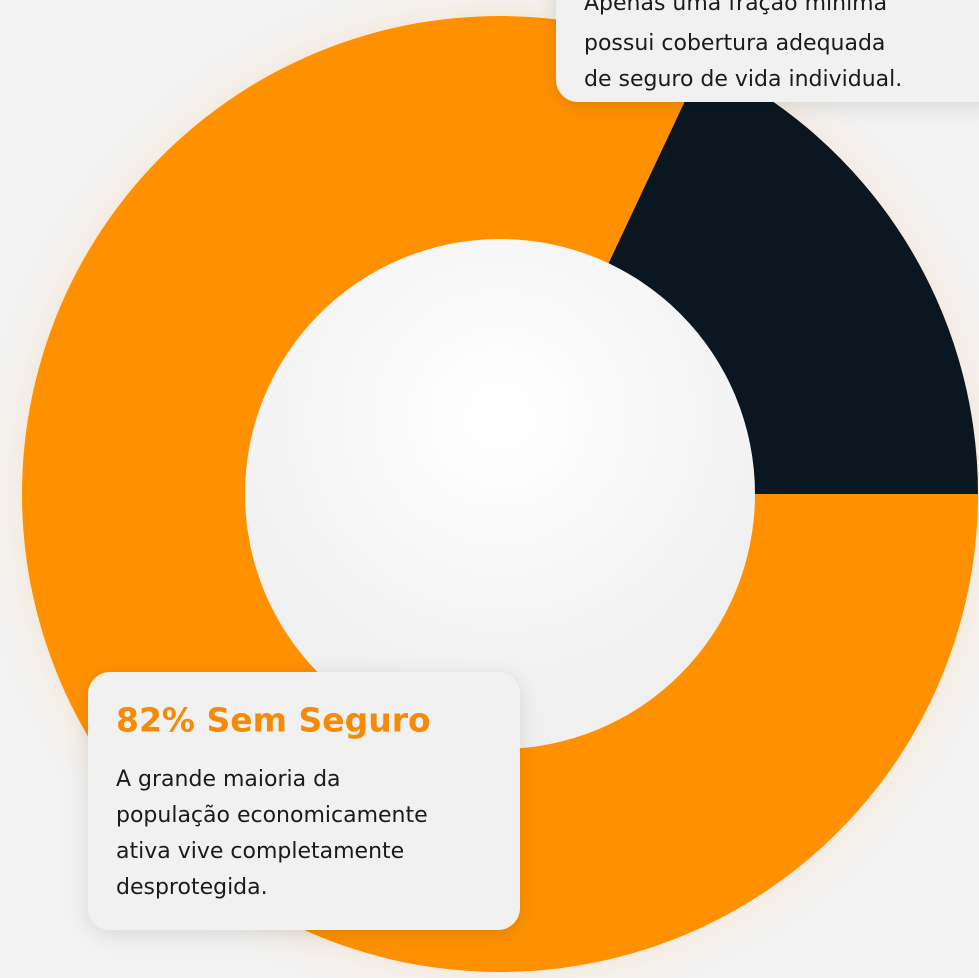 The height and width of the screenshot is (978, 979). Describe the element at coordinates (228, 779) in the screenshot. I see `annotation-line: A grande maioria da` at that location.